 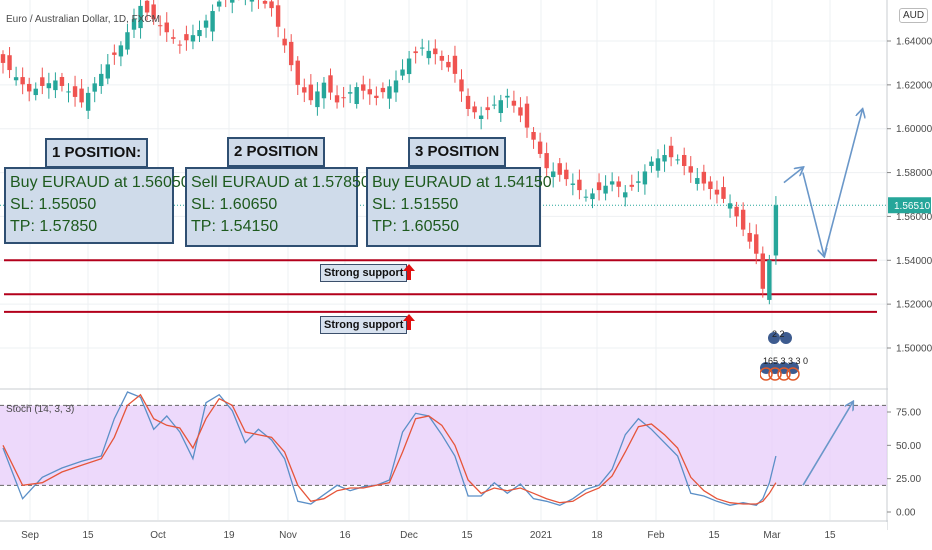 I want to click on position-2-sl: SL: 1.60650, so click(x=234, y=204).